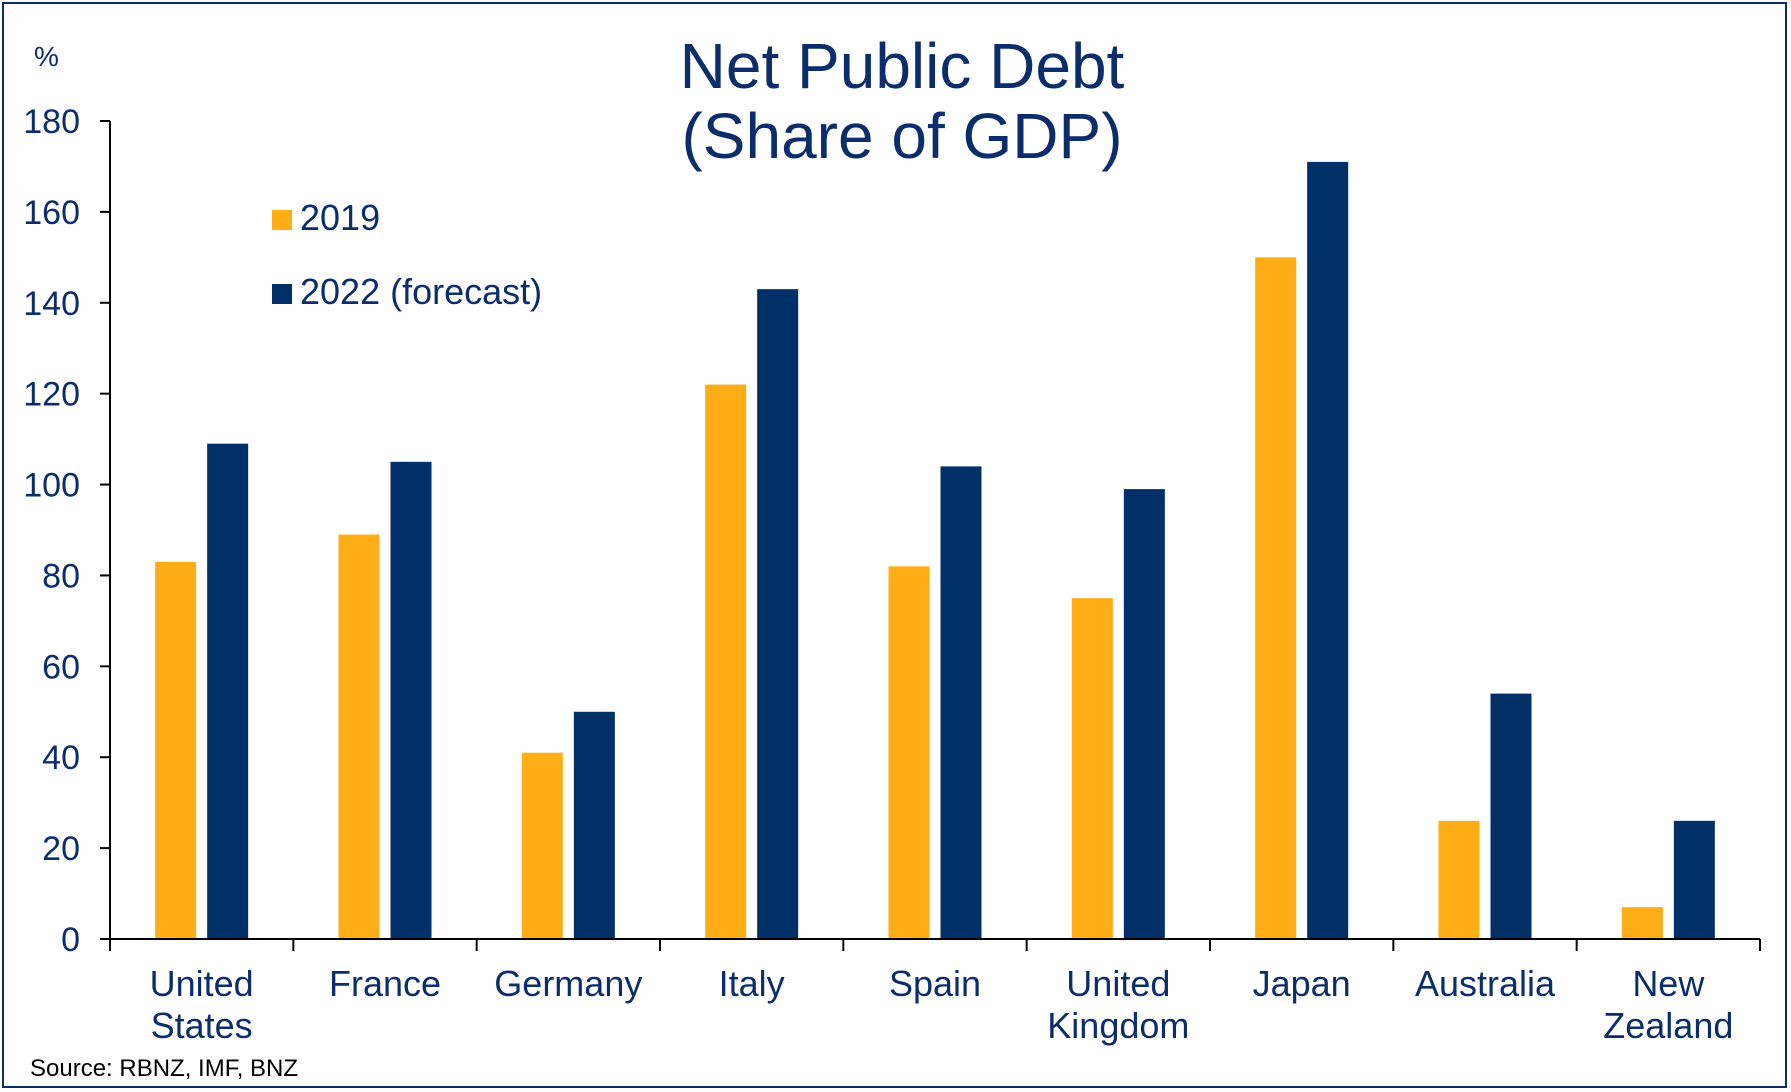  What do you see at coordinates (902, 66) in the screenshot?
I see `chart-title-line-1: Net Public Debt` at bounding box center [902, 66].